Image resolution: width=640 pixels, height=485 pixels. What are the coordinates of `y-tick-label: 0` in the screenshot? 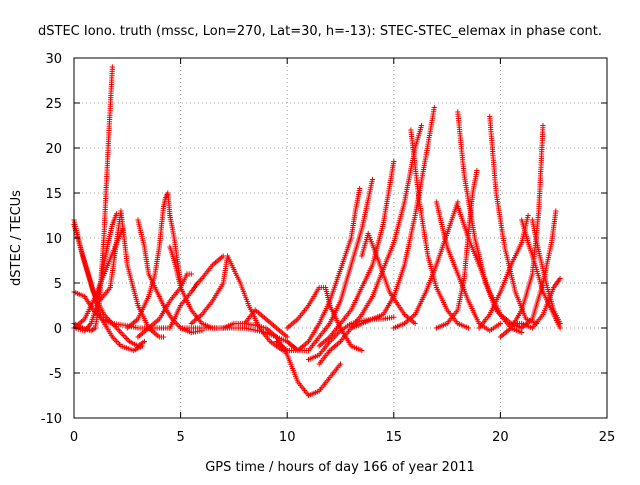 It's located at (58, 329).